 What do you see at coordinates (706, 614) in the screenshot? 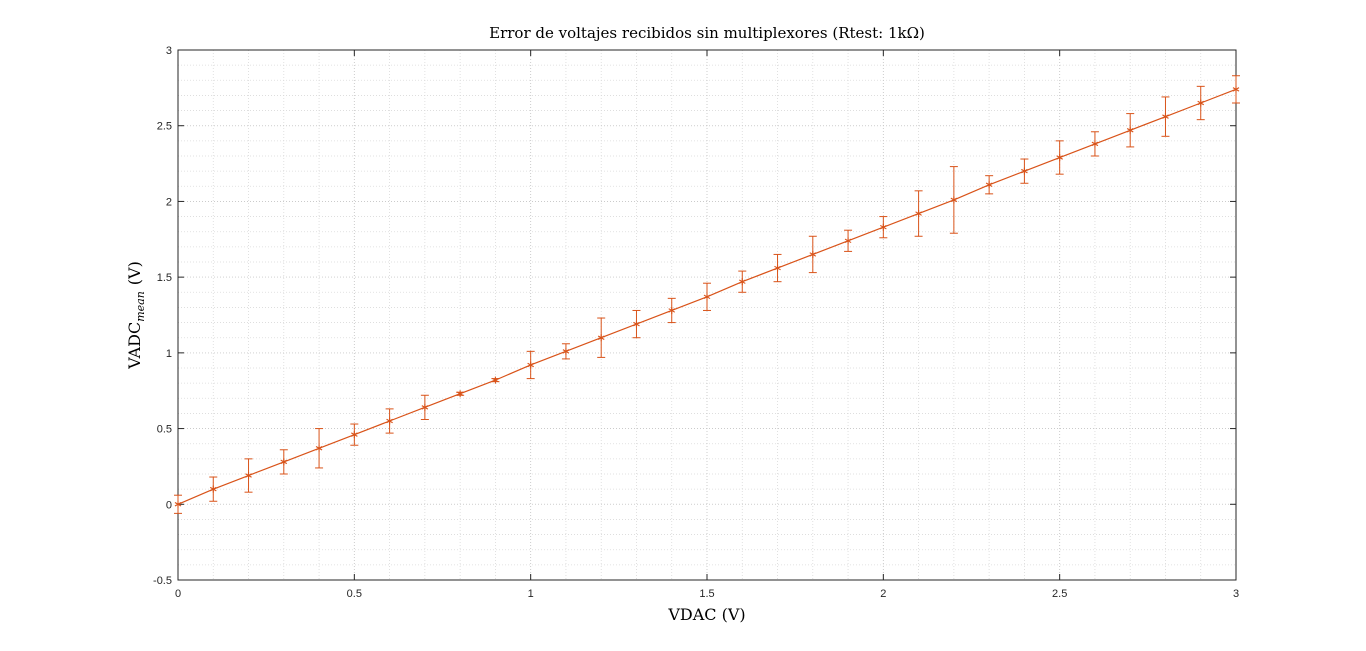
I see `x-axis-title: VDAC (V)` at bounding box center [706, 614].